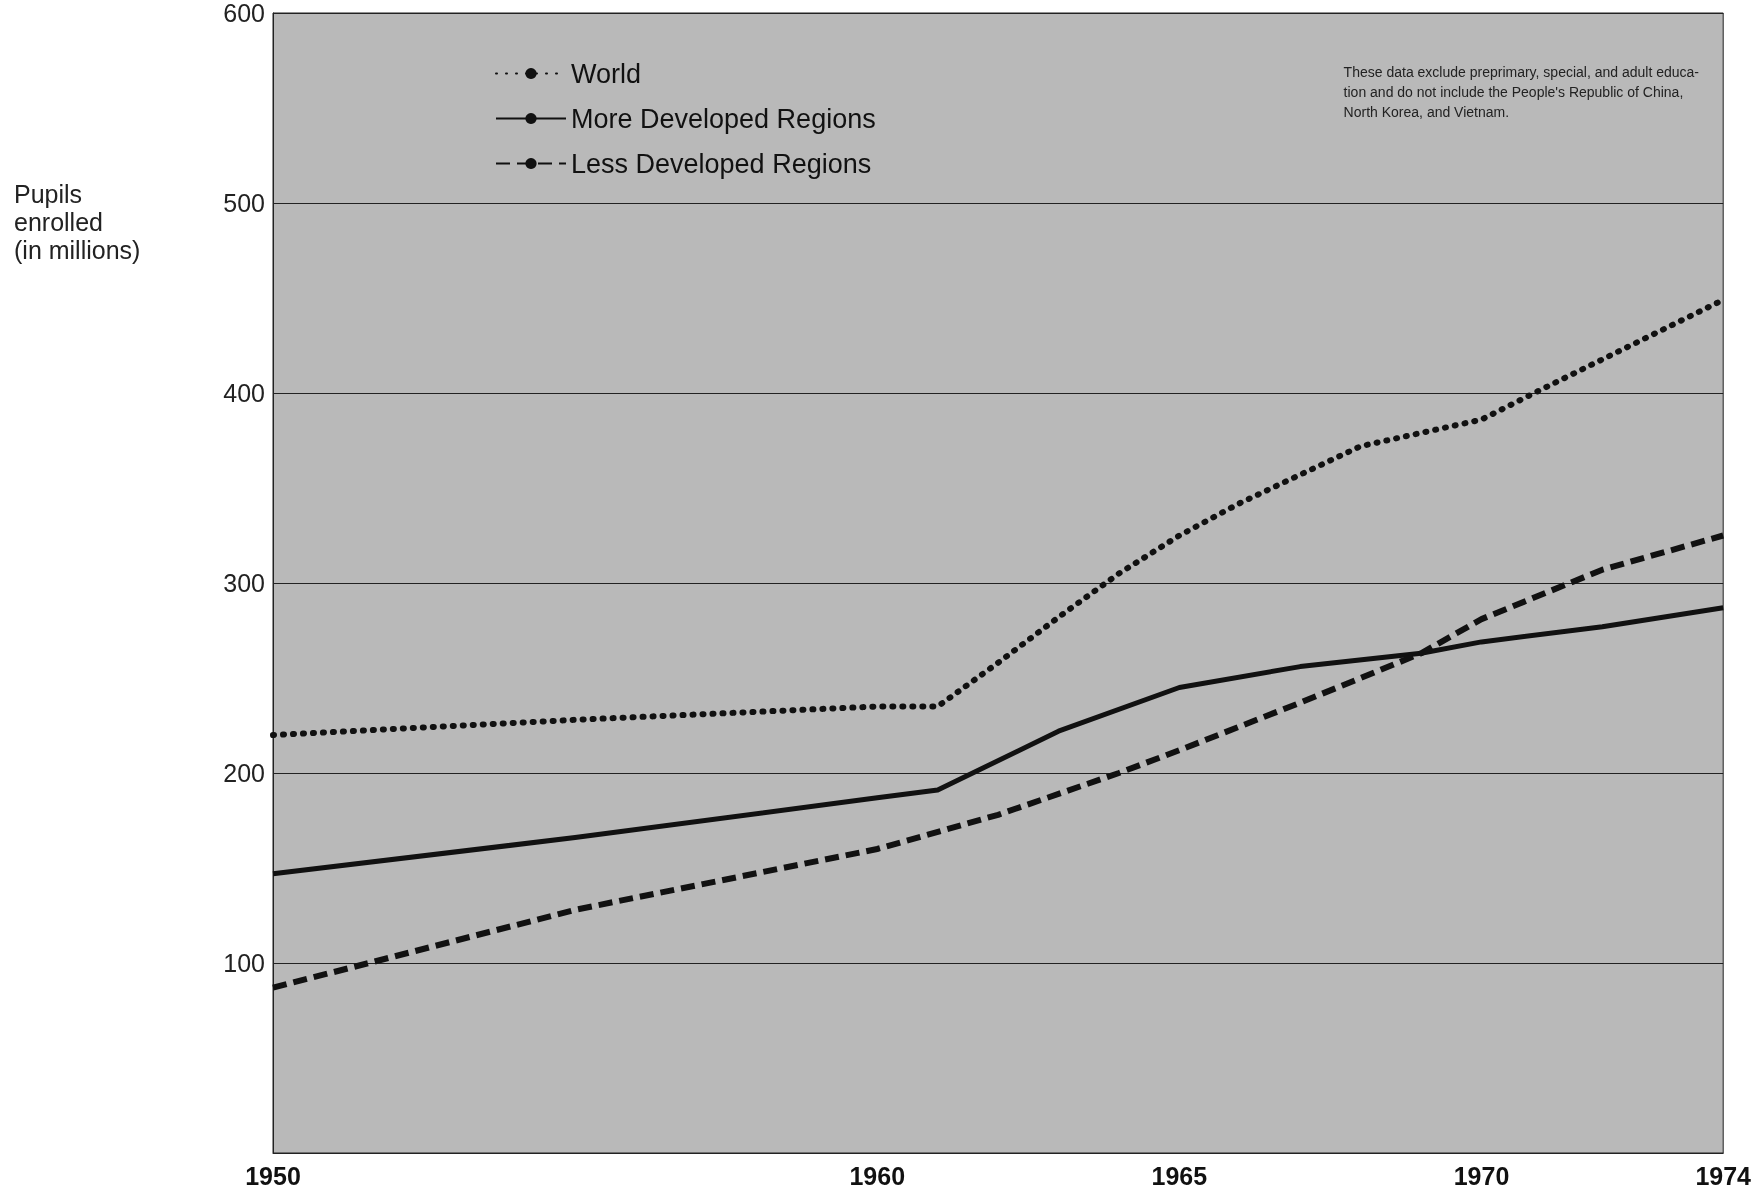  What do you see at coordinates (877, 1175) in the screenshot?
I see `x-tick-label: 1960` at bounding box center [877, 1175].